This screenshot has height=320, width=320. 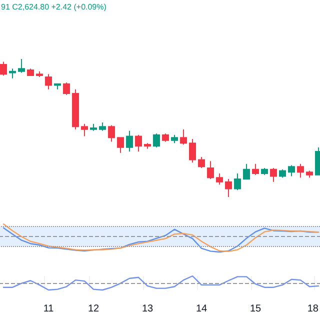 What do you see at coordinates (93, 309) in the screenshot?
I see `x-tick-label: 12` at bounding box center [93, 309].